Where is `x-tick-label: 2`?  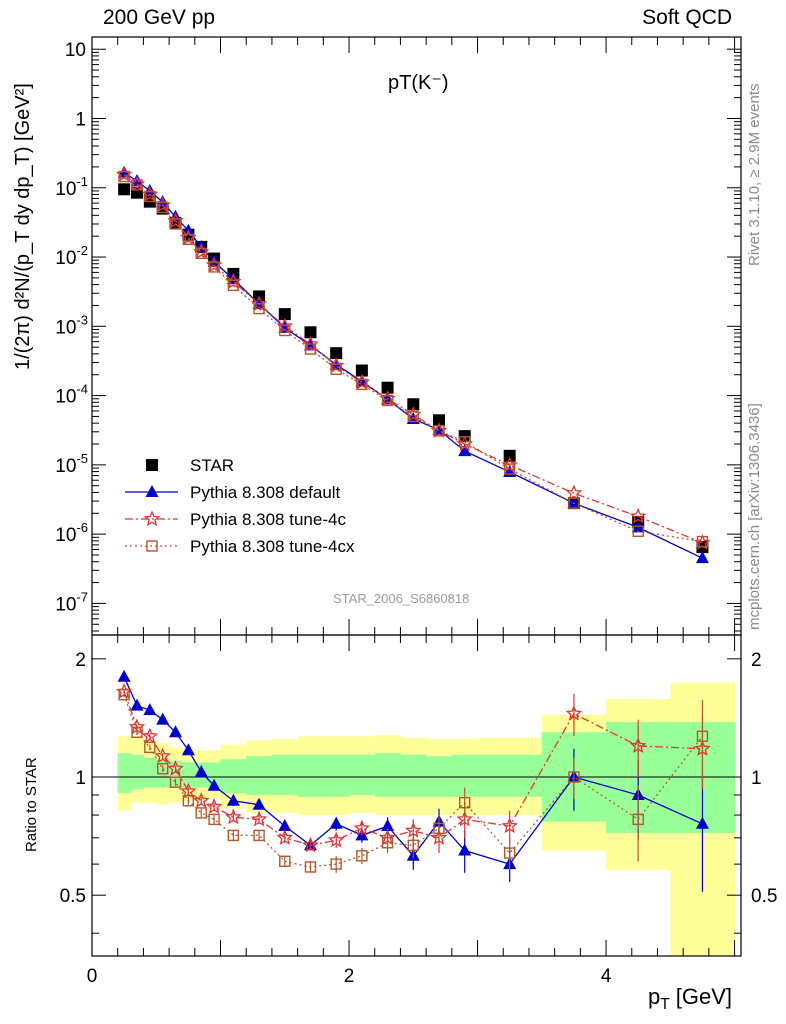
x-tick-label: 2 is located at coordinates (349, 976).